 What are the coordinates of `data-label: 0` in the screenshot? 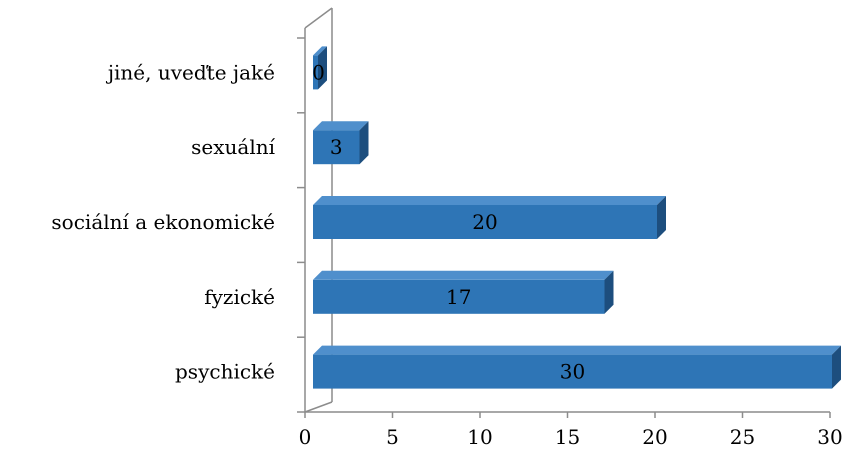 It's located at (318, 72).